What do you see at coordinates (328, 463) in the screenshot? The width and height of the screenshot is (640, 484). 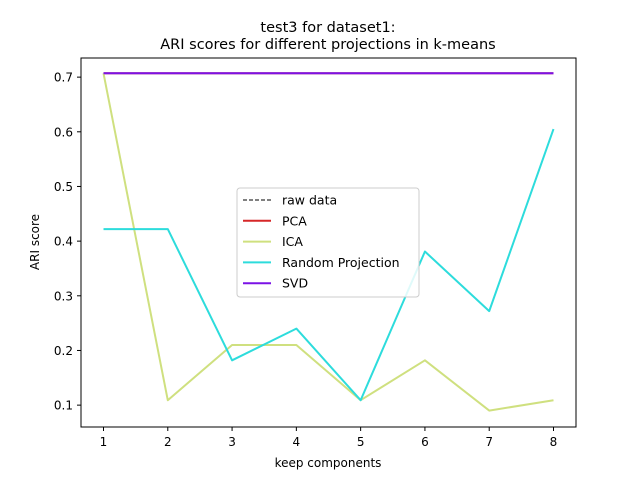 I see `x-axis-label: keep components` at bounding box center [328, 463].